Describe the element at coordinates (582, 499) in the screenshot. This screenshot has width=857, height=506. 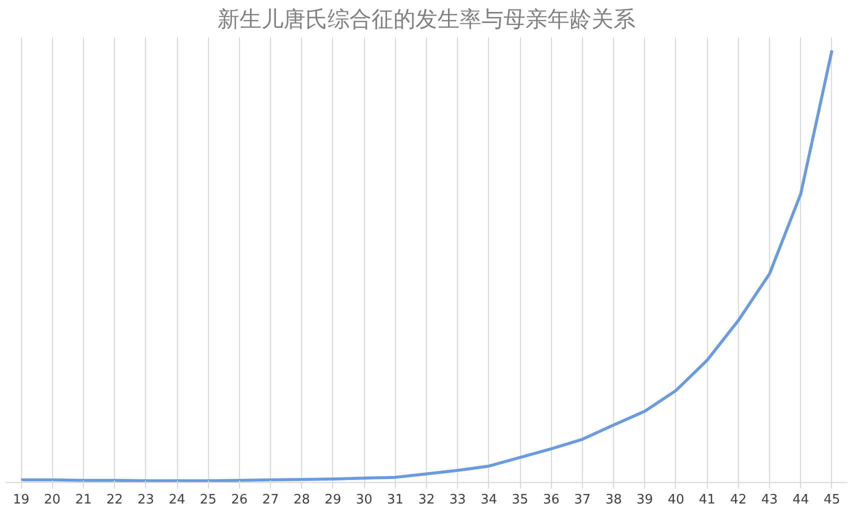
I see `x-tick-label: 37` at that location.